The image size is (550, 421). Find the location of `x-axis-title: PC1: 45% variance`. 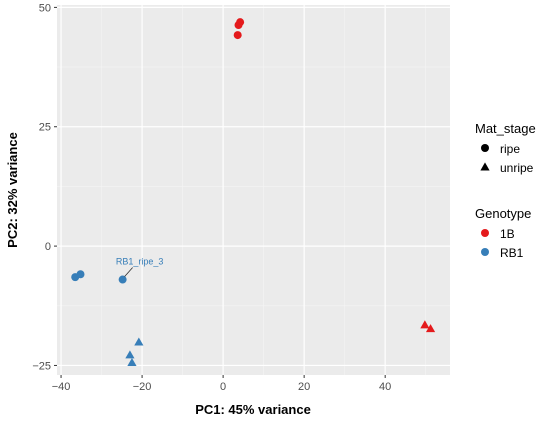

x-axis-title: PC1: 45% variance is located at coordinates (253, 409).